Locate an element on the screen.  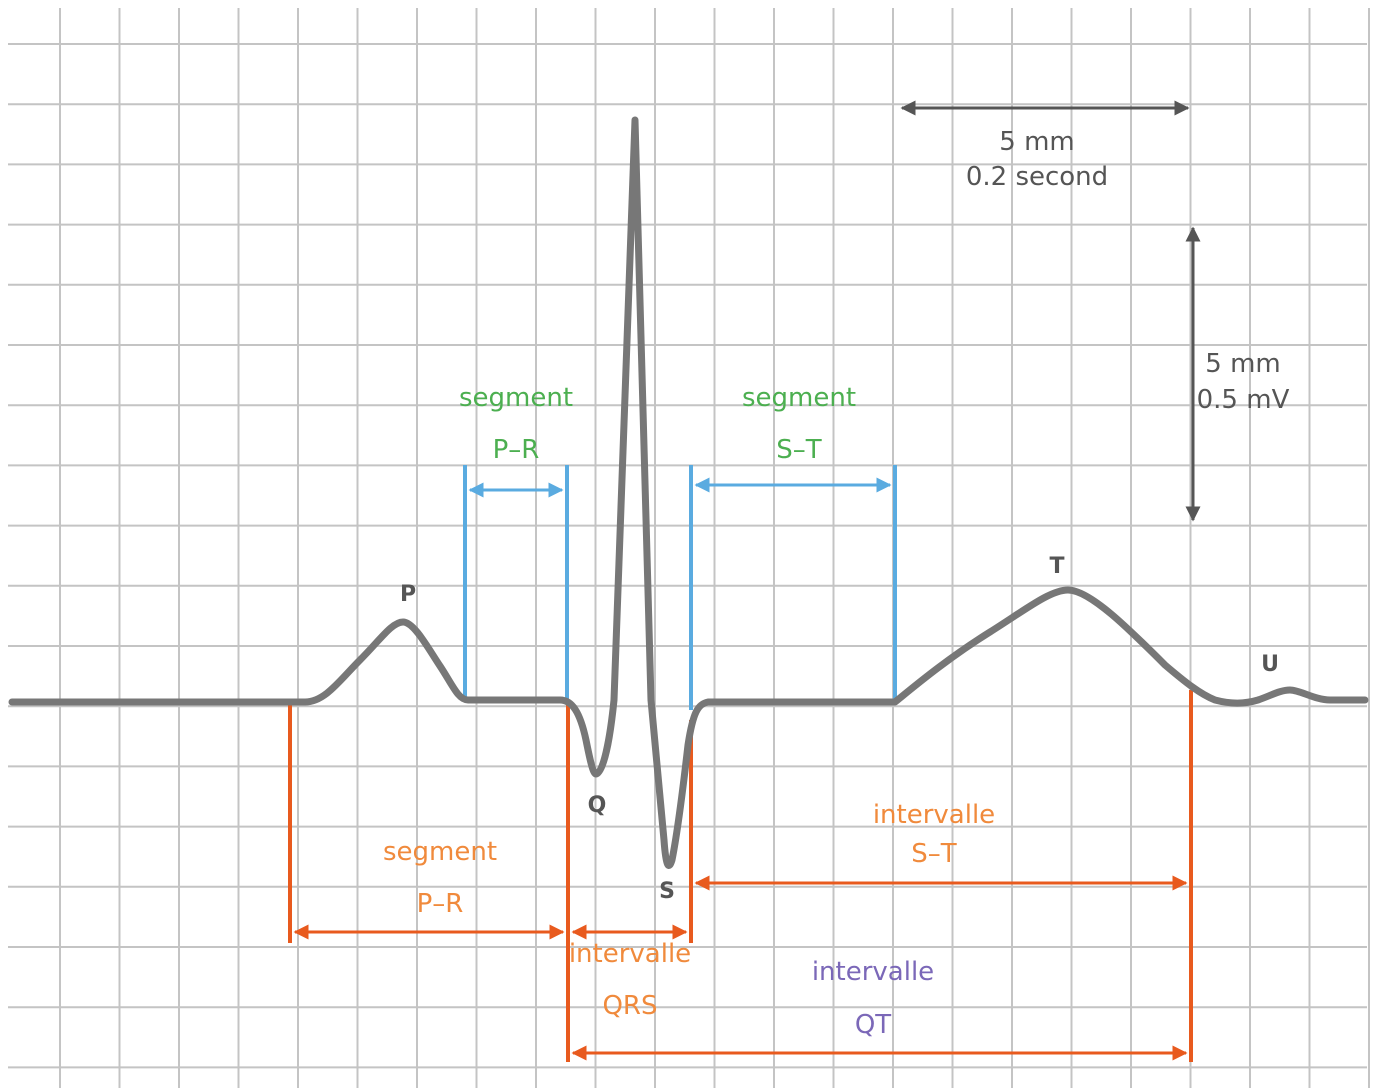
qt-label: intervalle QT is located at coordinates (873, 998).